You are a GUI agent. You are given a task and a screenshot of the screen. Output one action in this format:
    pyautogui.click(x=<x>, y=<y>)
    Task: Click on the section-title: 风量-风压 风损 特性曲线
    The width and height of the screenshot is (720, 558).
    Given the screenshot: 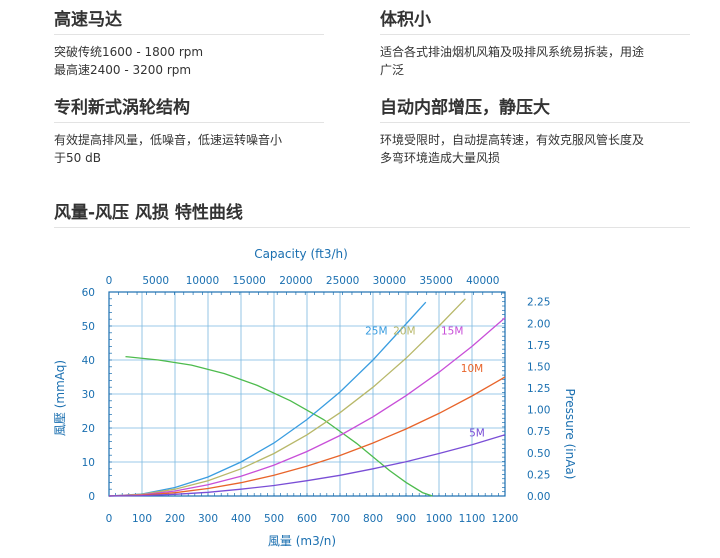 What is the action you would take?
    pyautogui.click(x=372, y=213)
    